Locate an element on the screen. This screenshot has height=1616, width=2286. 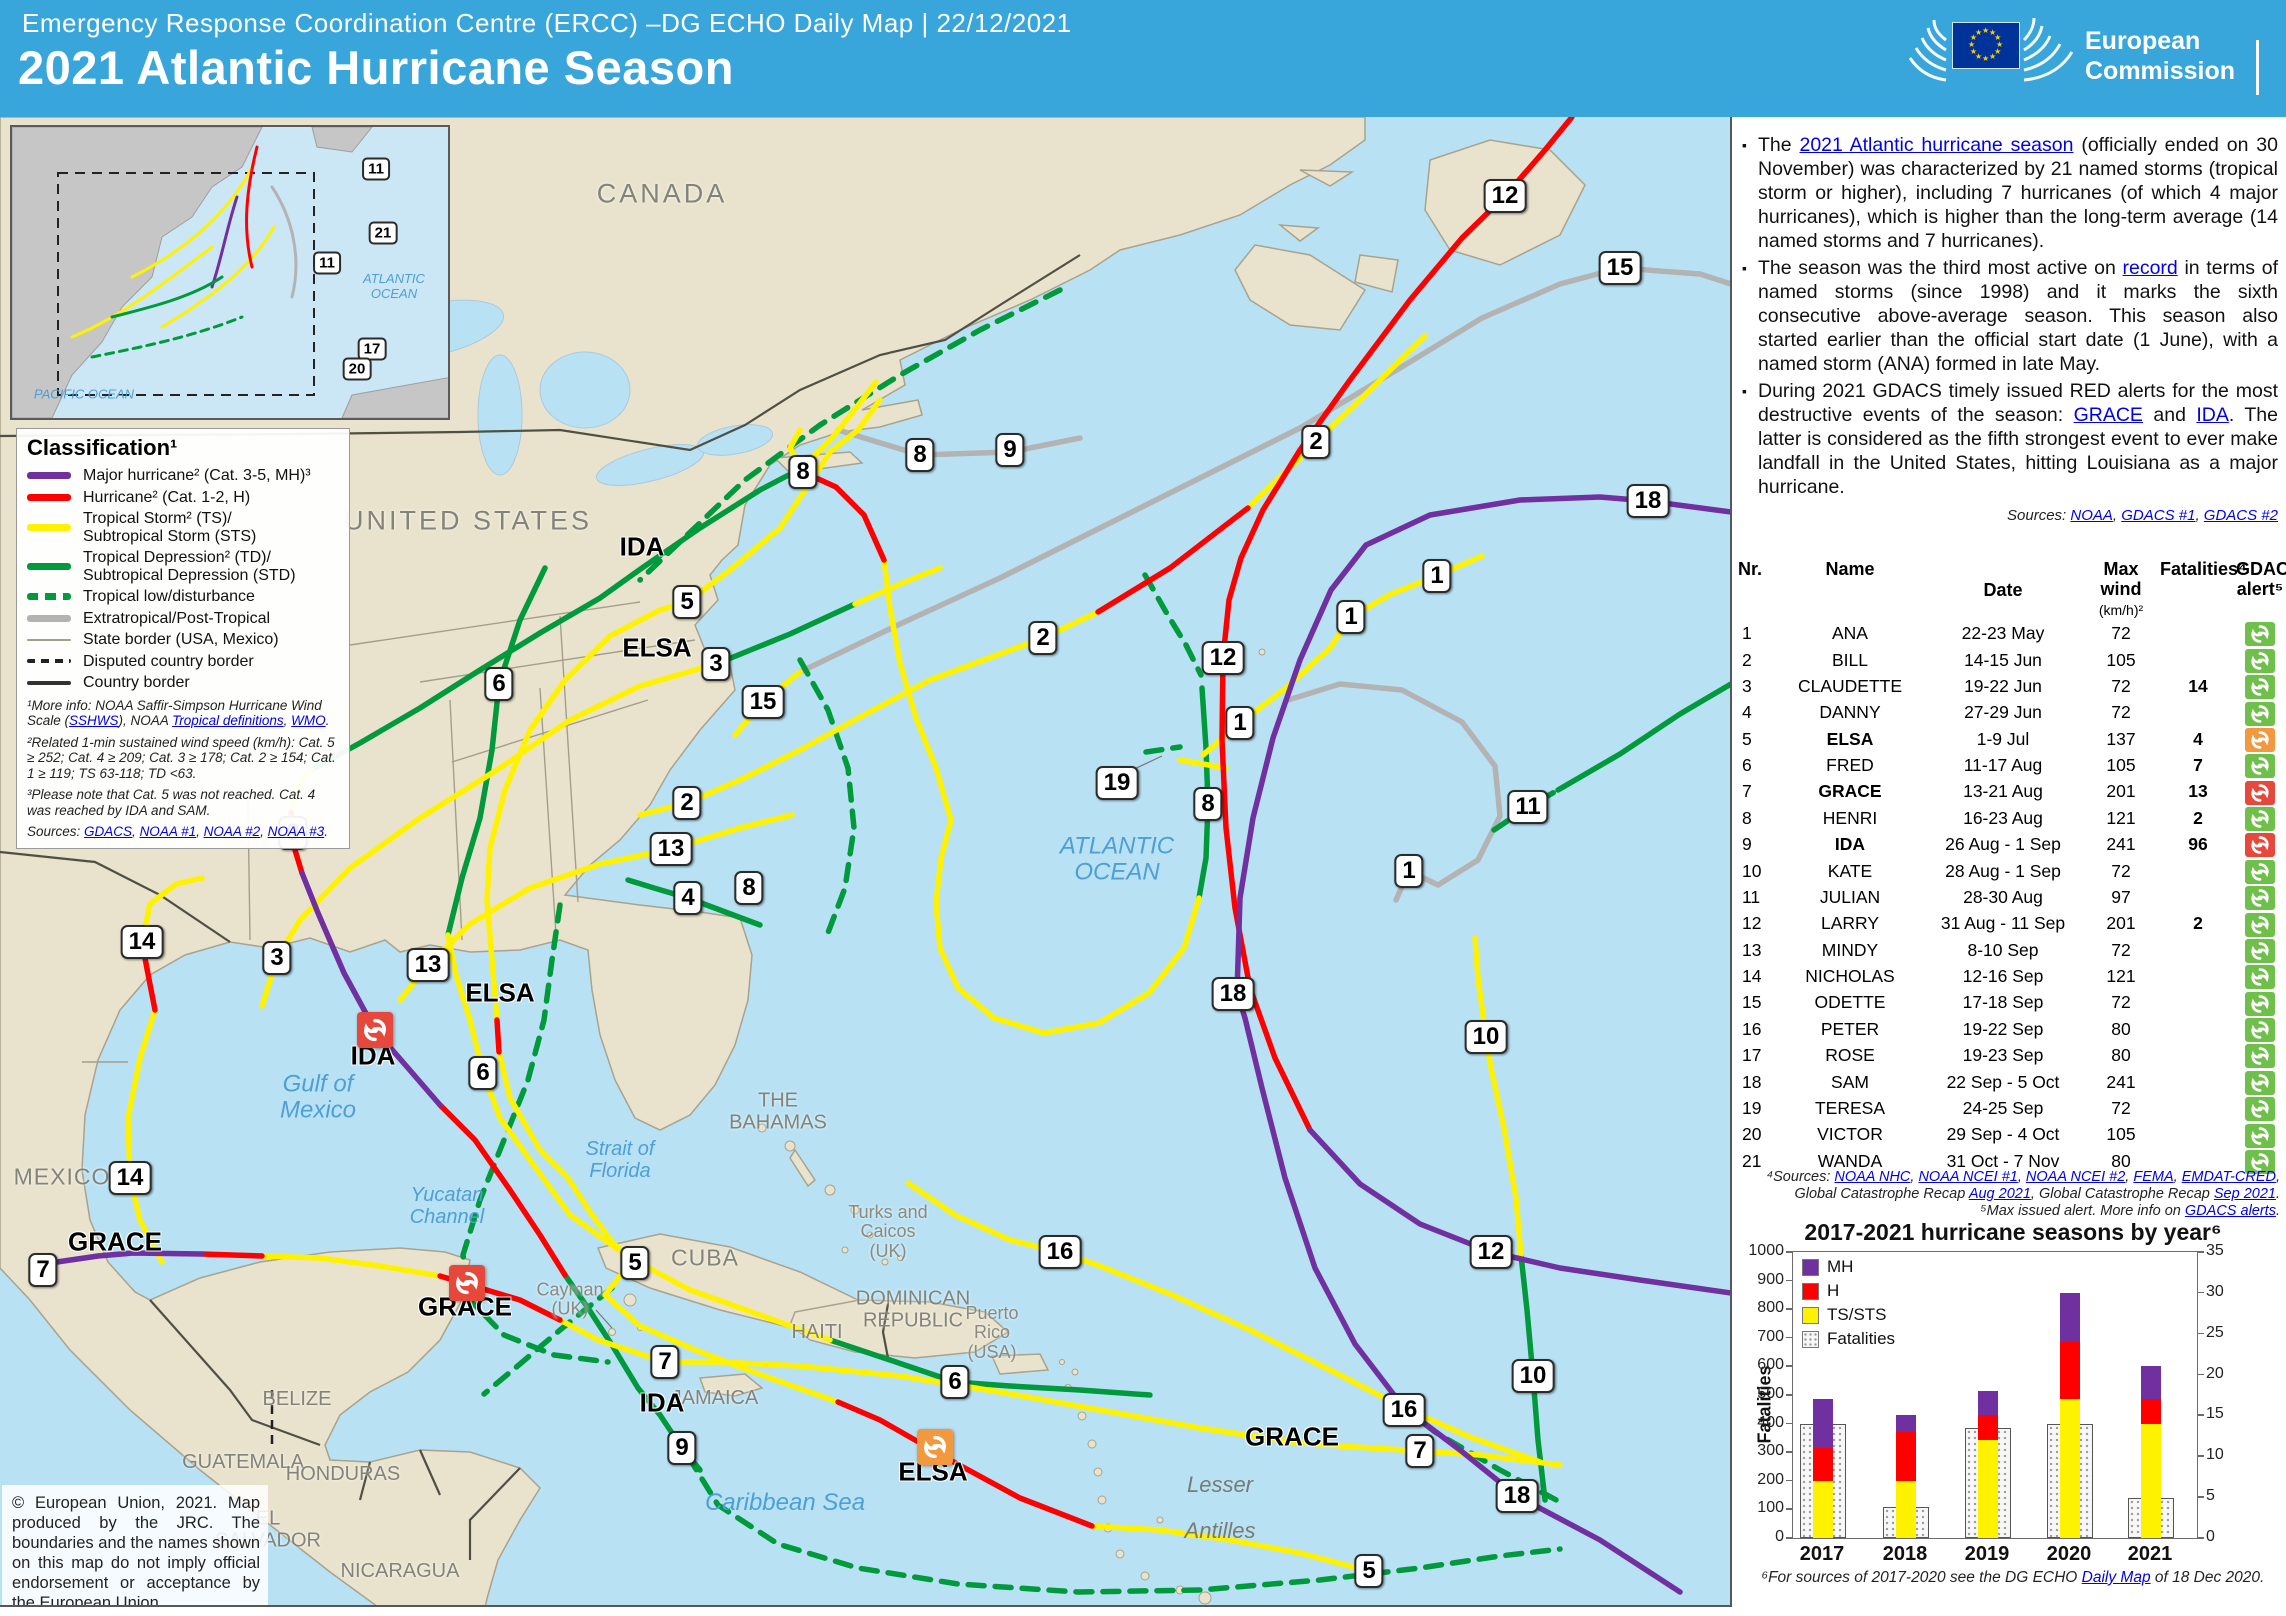
inset-atlantic-label: ATLANTIC OCEAN is located at coordinates (394, 286).